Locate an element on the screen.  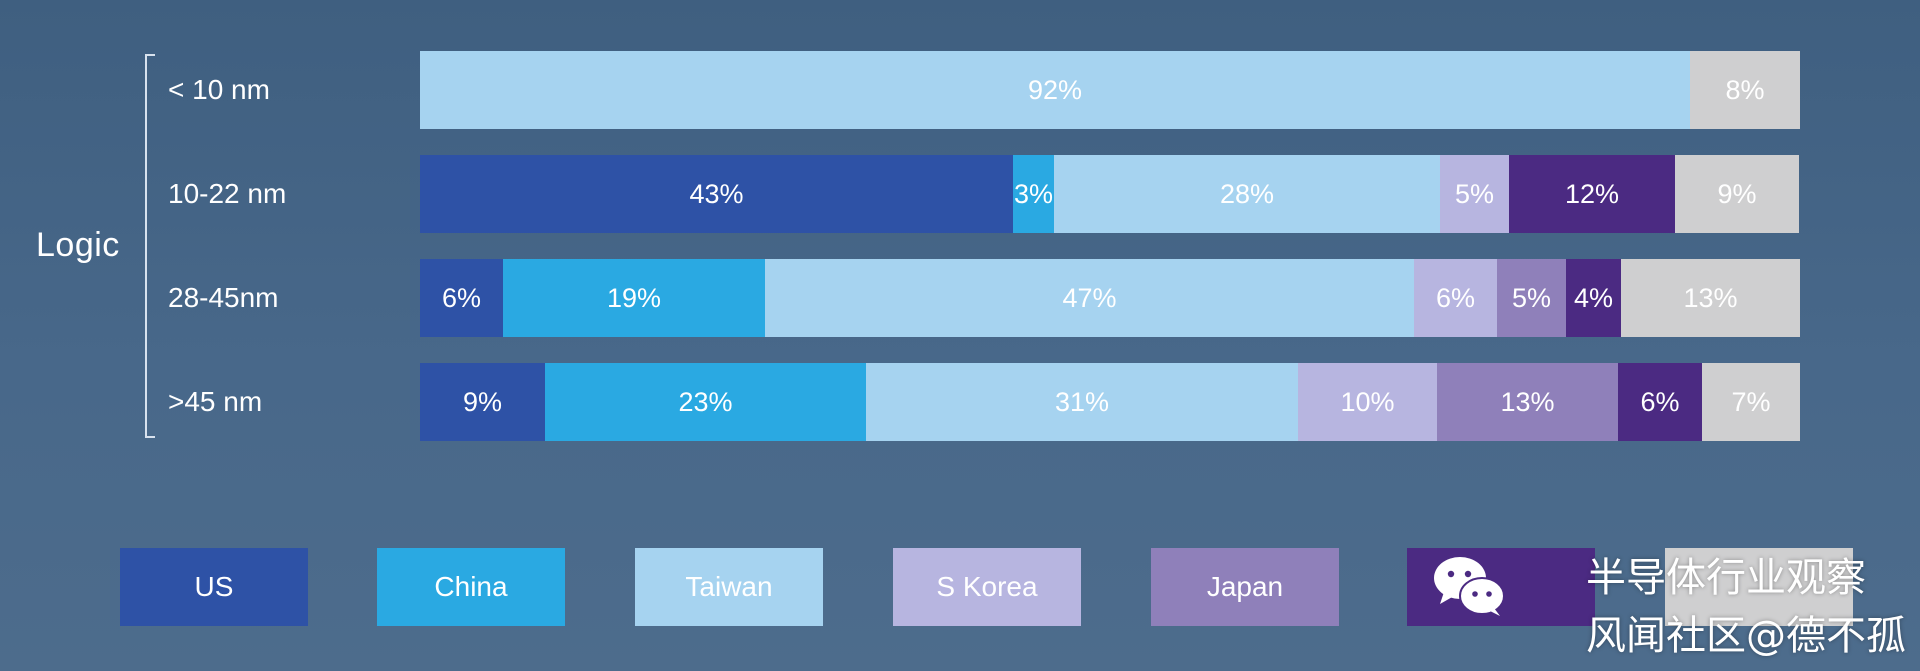
legend-item: China is located at coordinates (471, 587).